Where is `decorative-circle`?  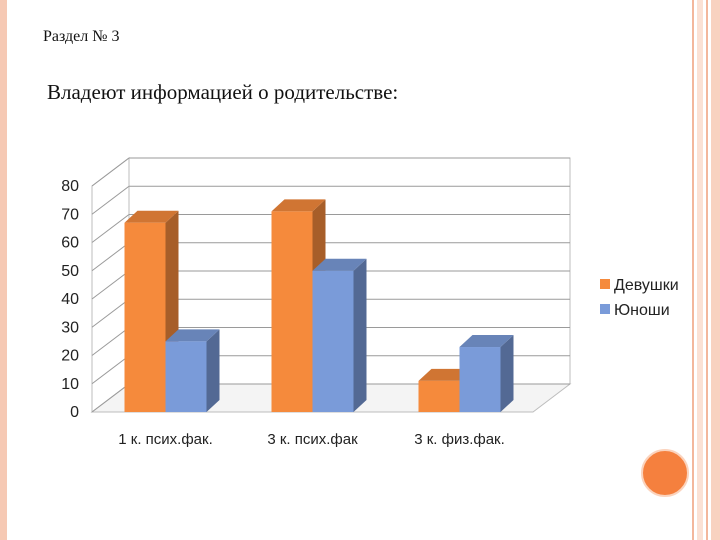
decorative-circle is located at coordinates (665, 473).